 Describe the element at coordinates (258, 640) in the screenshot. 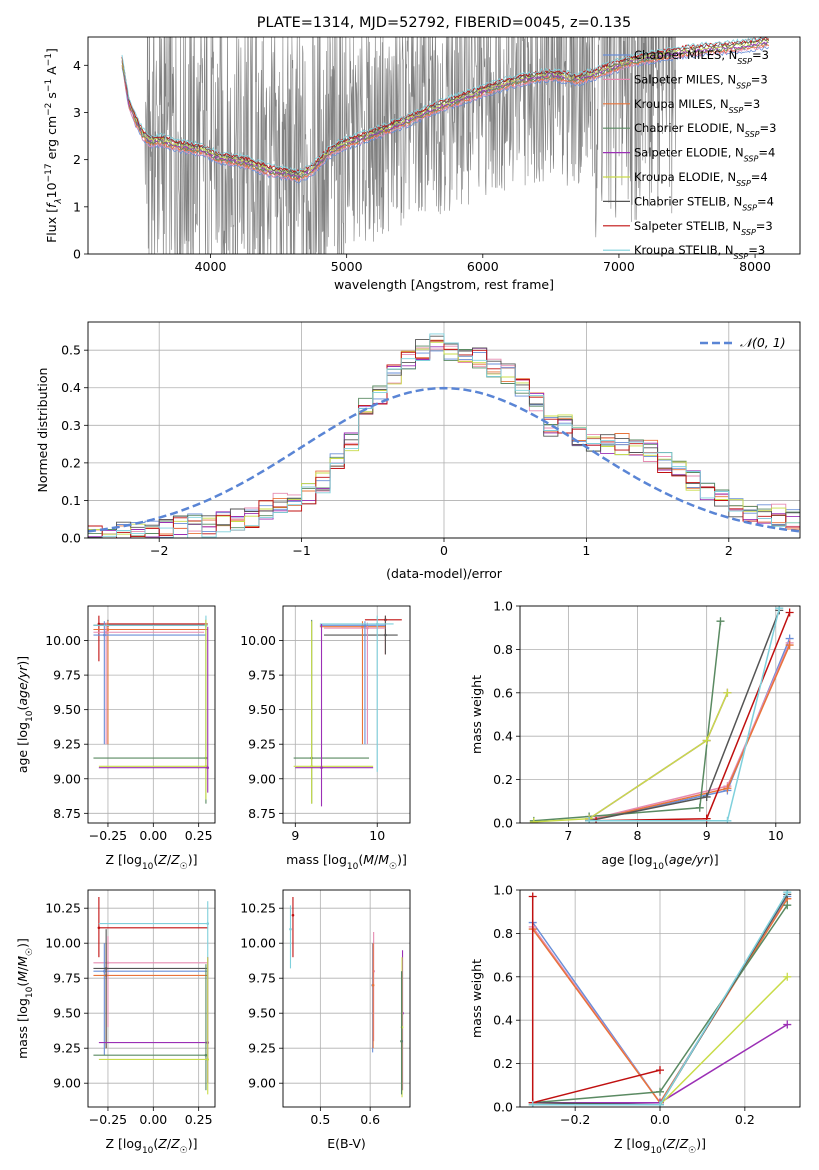

I see `age-vs-mass-ytick-label: 10.00` at that location.